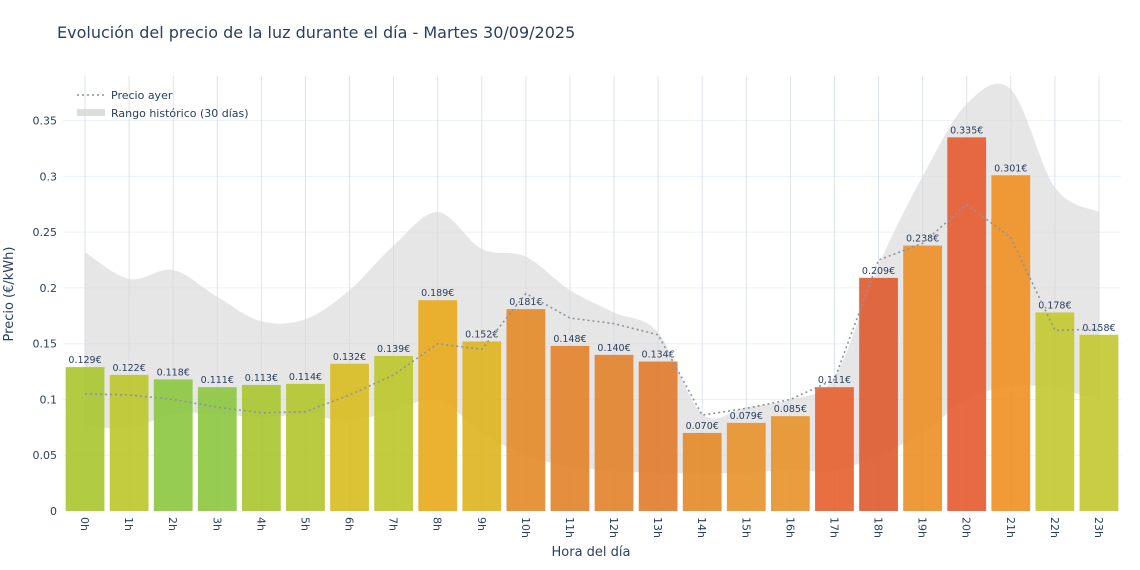 Image resolution: width=1140 pixels, height=570 pixels. I want to click on legend-band-swatch, so click(91, 112).